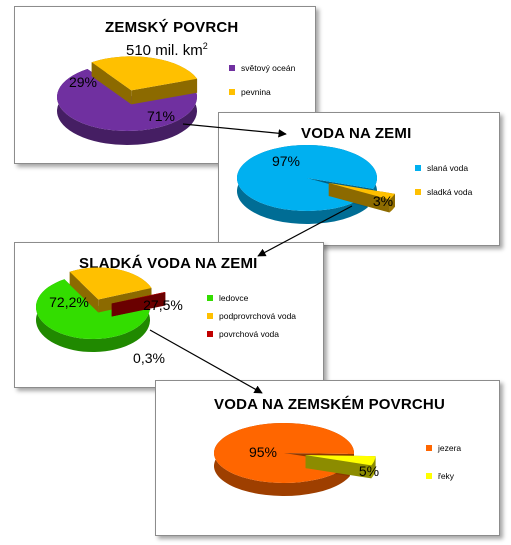  I want to click on legend-item: slaná voda, so click(443, 168).